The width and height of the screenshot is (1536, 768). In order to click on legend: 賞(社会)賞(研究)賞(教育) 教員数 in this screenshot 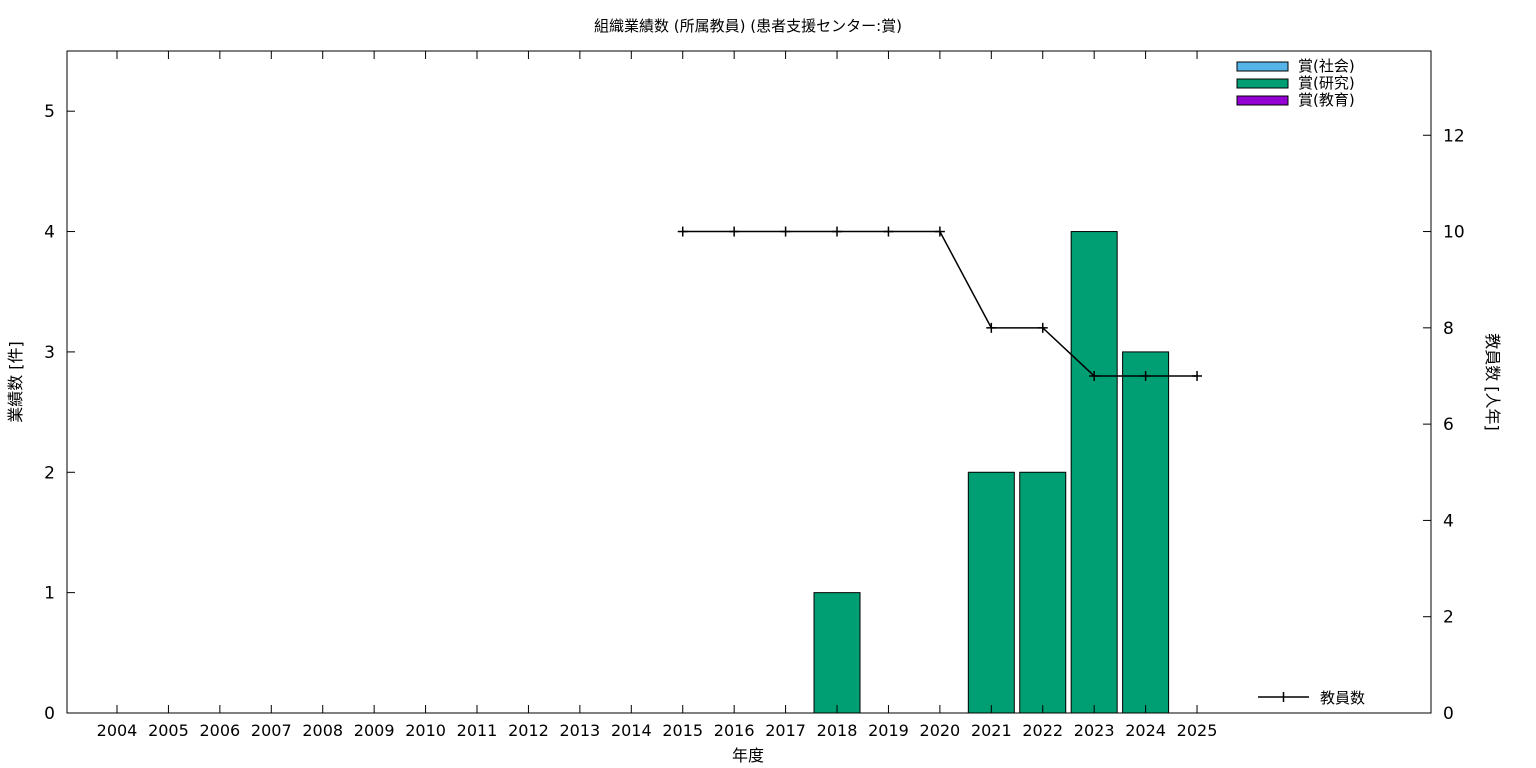, I will do `click(1300, 382)`.